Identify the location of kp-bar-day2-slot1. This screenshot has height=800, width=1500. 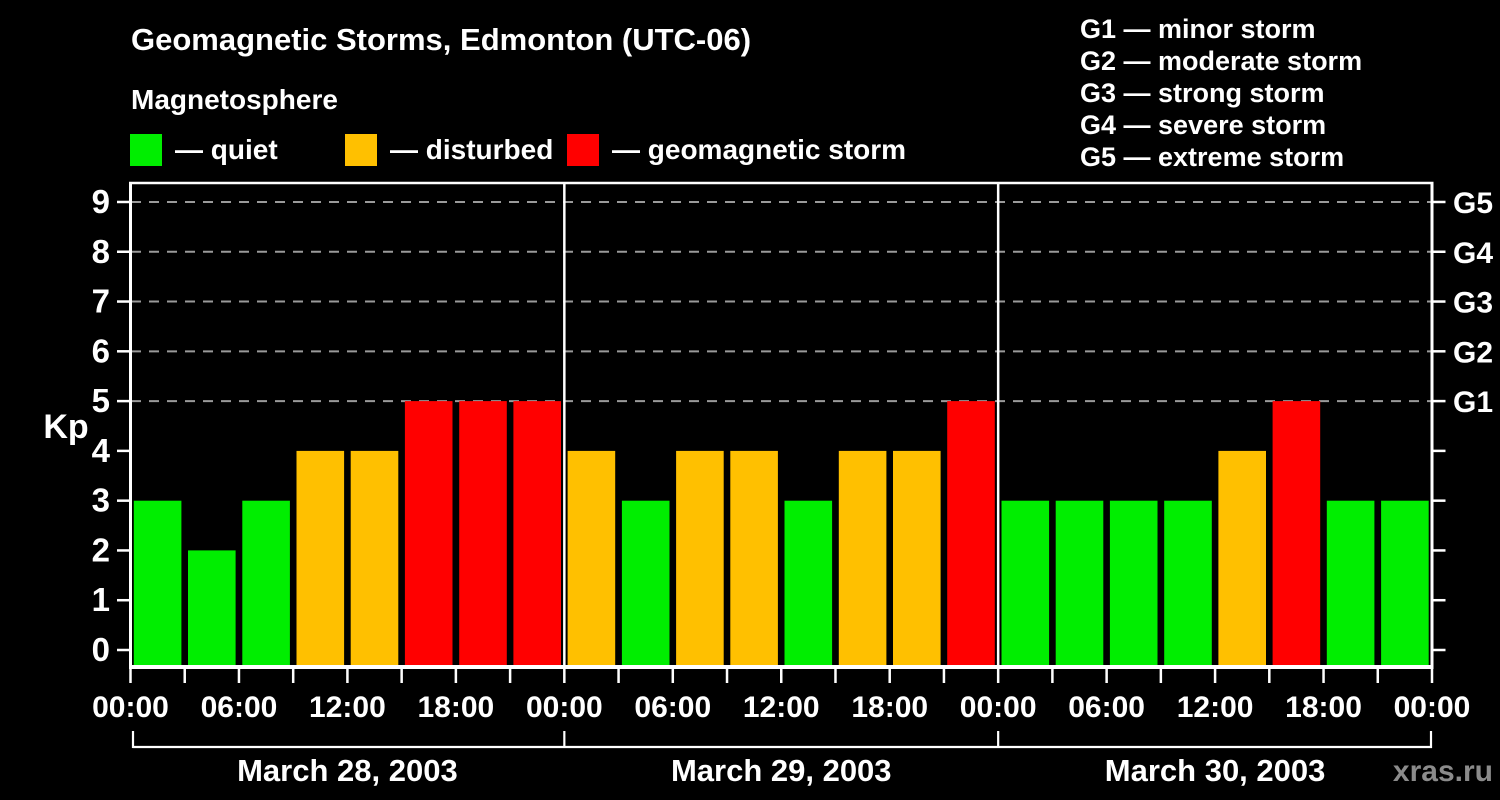
(591, 558).